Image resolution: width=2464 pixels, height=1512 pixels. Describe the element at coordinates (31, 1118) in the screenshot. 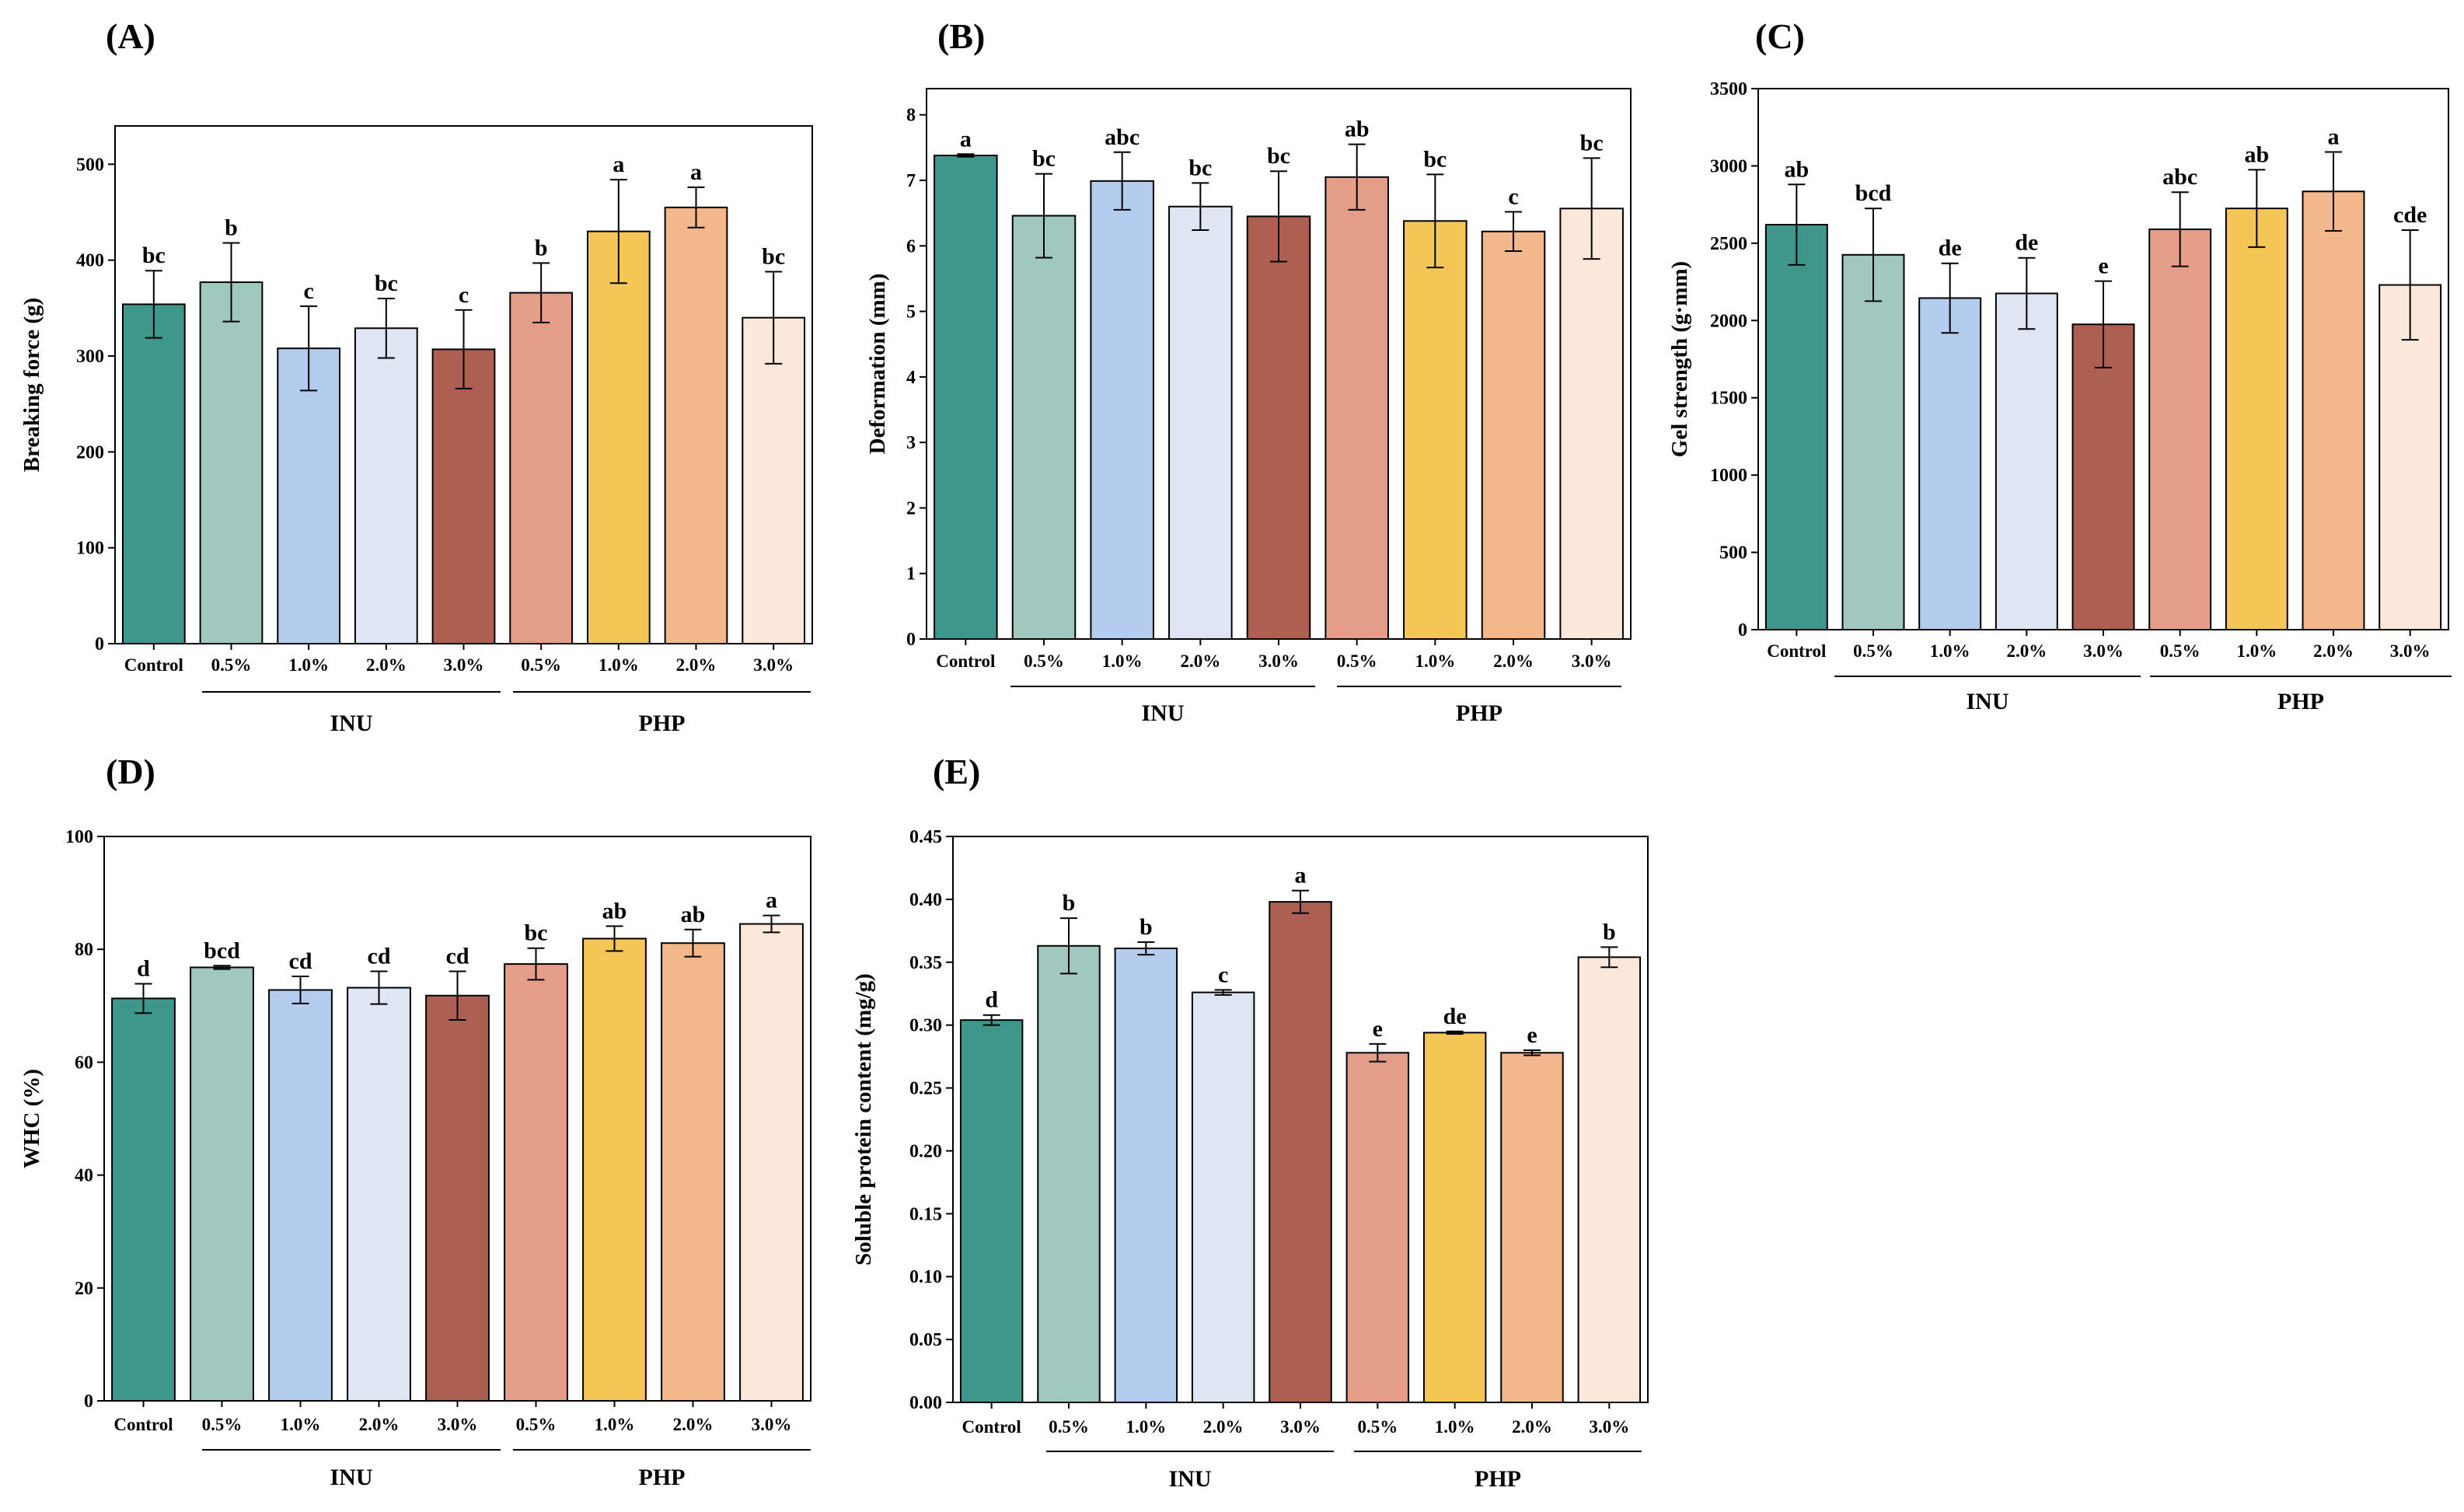

I see `y-axis-label: WHC (%)` at that location.